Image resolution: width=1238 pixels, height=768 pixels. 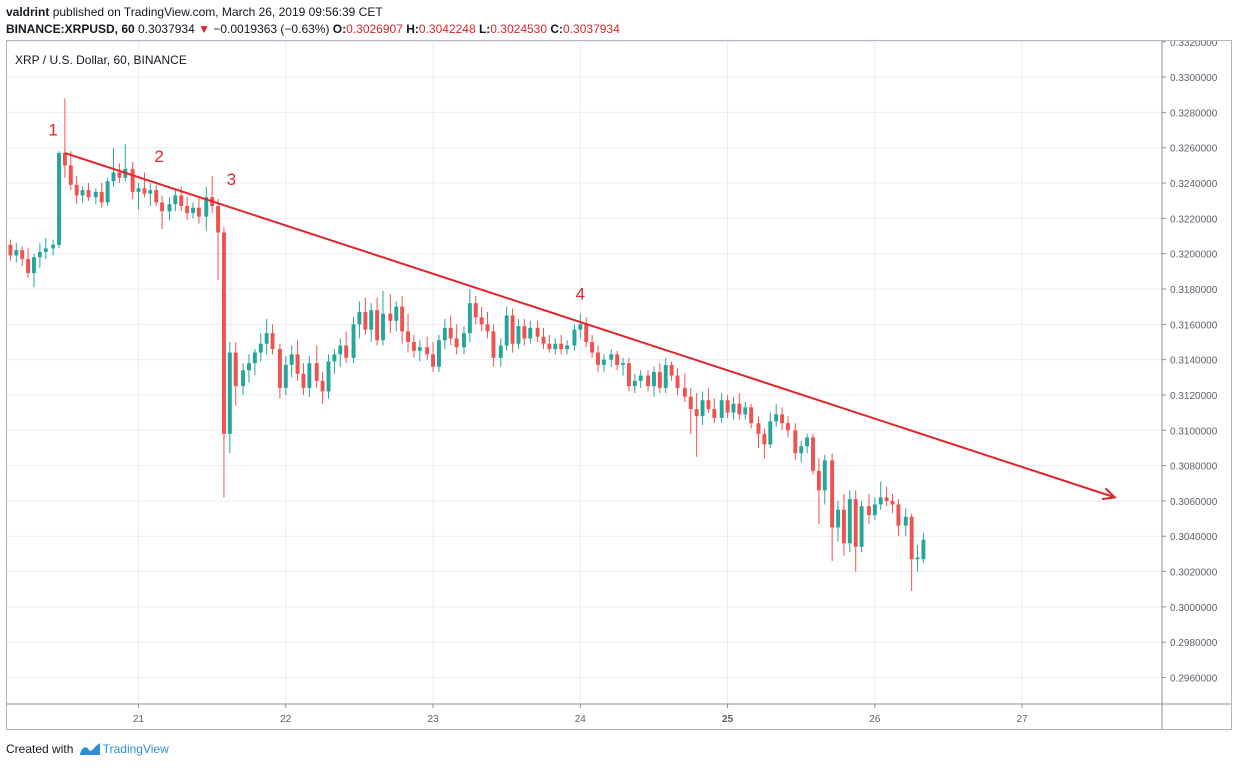 I want to click on price-change: −0.0019363 (−0.63%), so click(x=271, y=29).